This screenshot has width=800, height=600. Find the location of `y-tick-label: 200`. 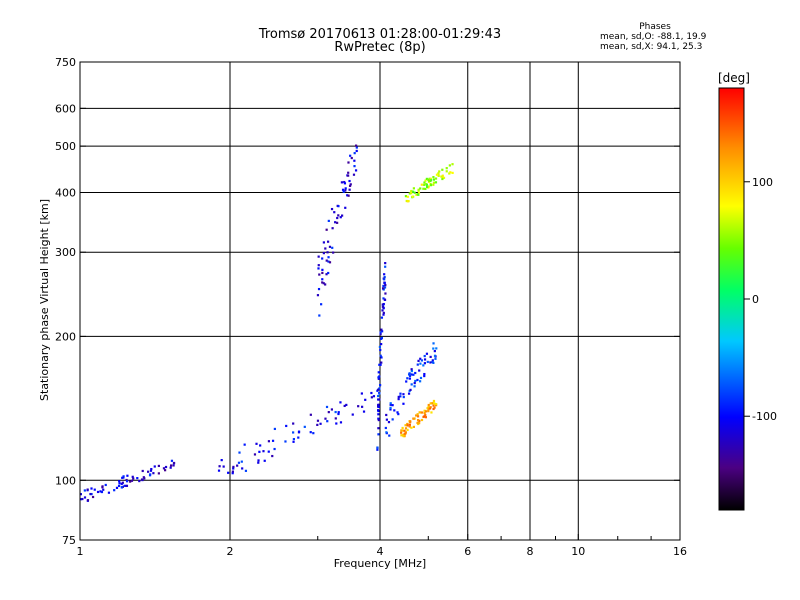

y-tick-label: 200 is located at coordinates (65, 336).